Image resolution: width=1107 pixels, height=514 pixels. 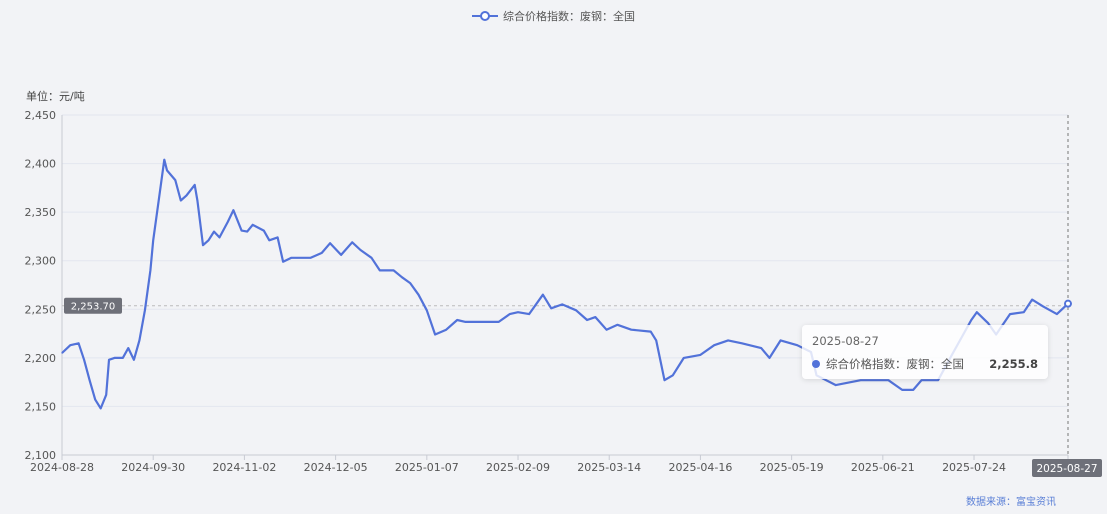 I want to click on x-tick-label: 2024-11-02, so click(x=244, y=467).